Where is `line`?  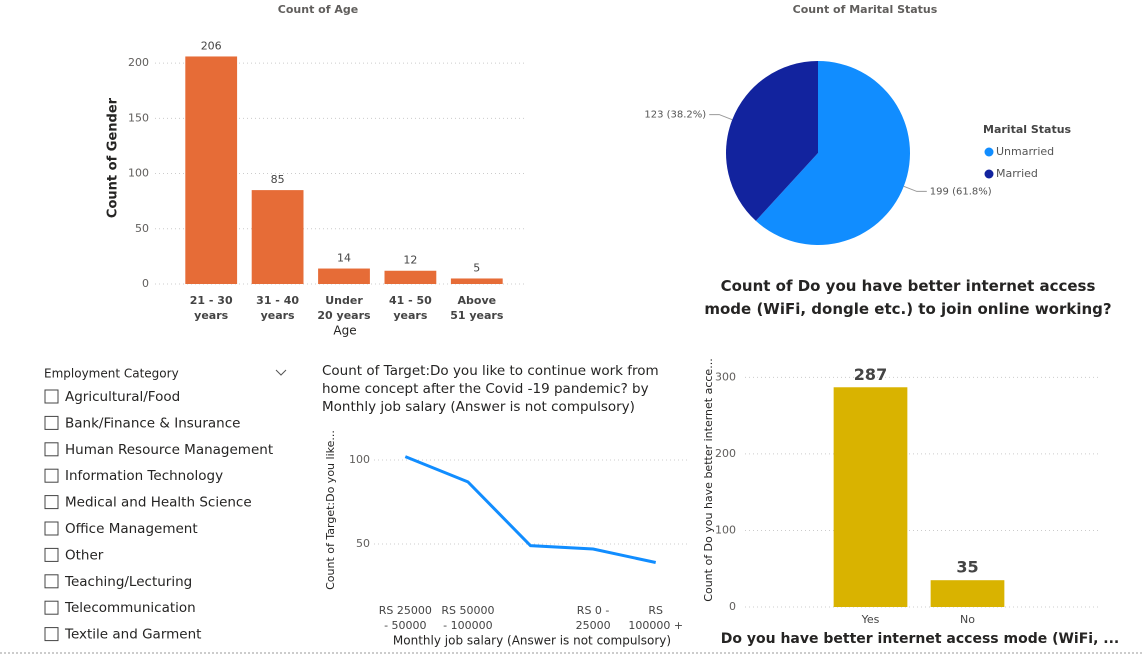 line is located at coordinates (530, 509).